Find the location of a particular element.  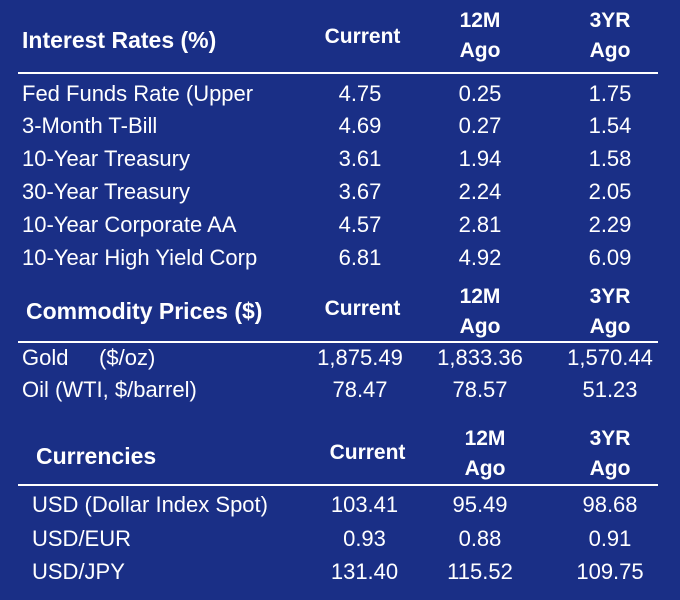

row-12m-ago: 115.52 is located at coordinates (480, 571).